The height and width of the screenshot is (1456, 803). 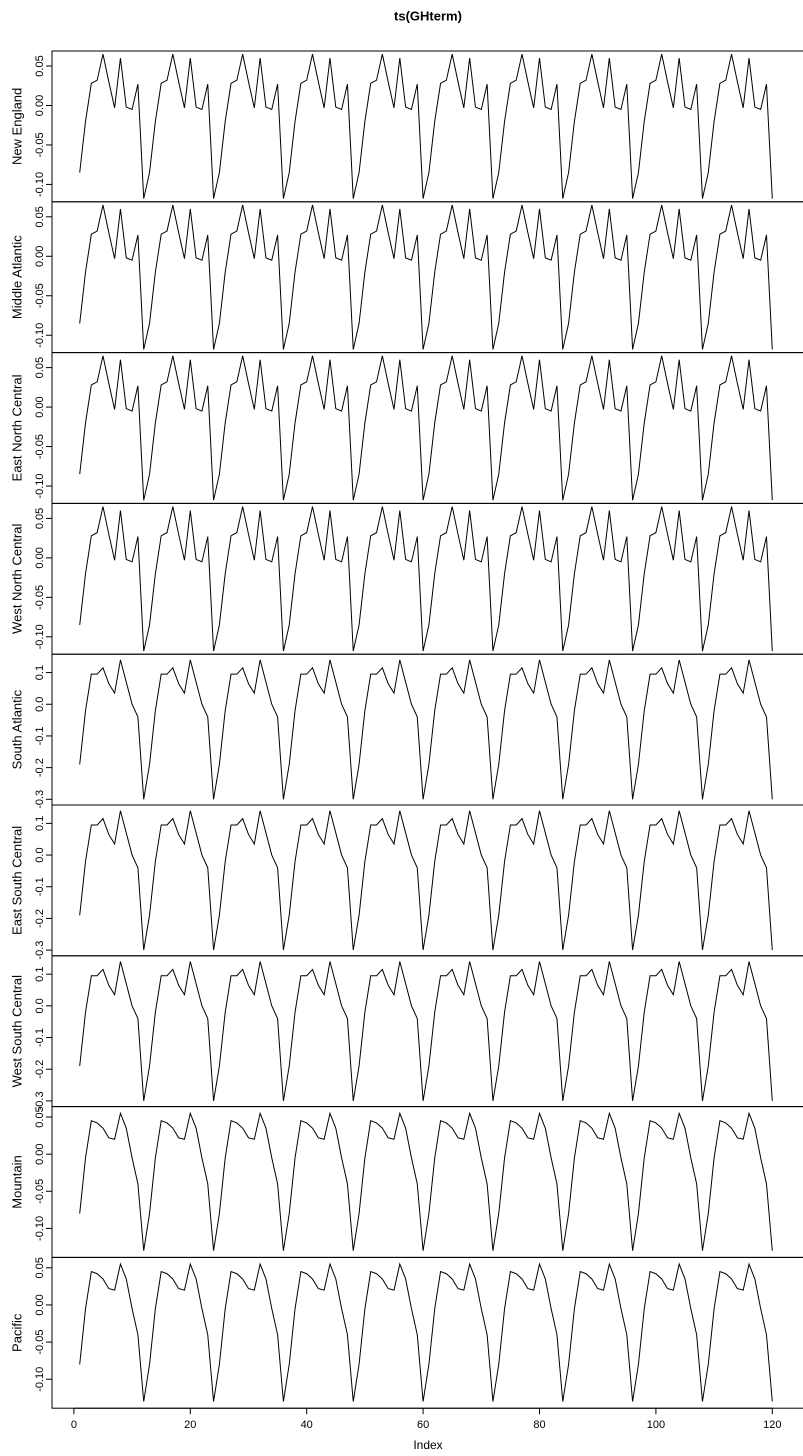 What do you see at coordinates (772, 1425) in the screenshot?
I see `x-tick-label: 120` at bounding box center [772, 1425].